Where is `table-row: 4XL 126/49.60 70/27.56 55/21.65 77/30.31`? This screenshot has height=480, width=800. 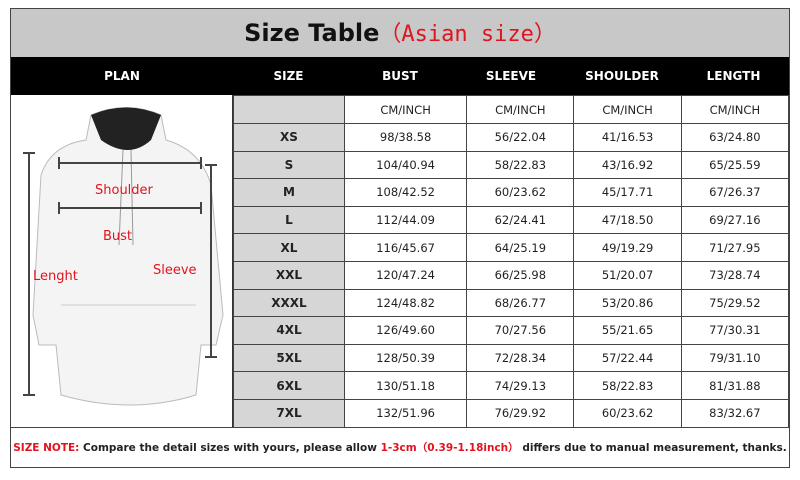
table-row: 4XL 126/49.60 70/27.56 55/21.65 77/30.31 is located at coordinates (511, 330).